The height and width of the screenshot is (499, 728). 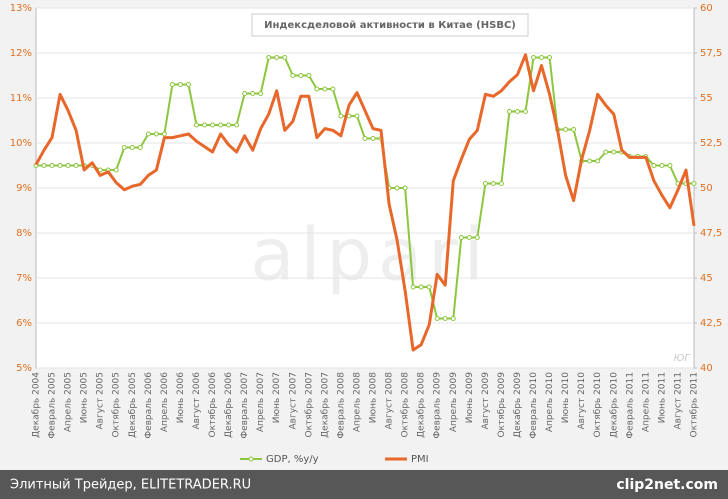 I want to click on x-tick-label: Октябрь 2010, so click(x=598, y=405).